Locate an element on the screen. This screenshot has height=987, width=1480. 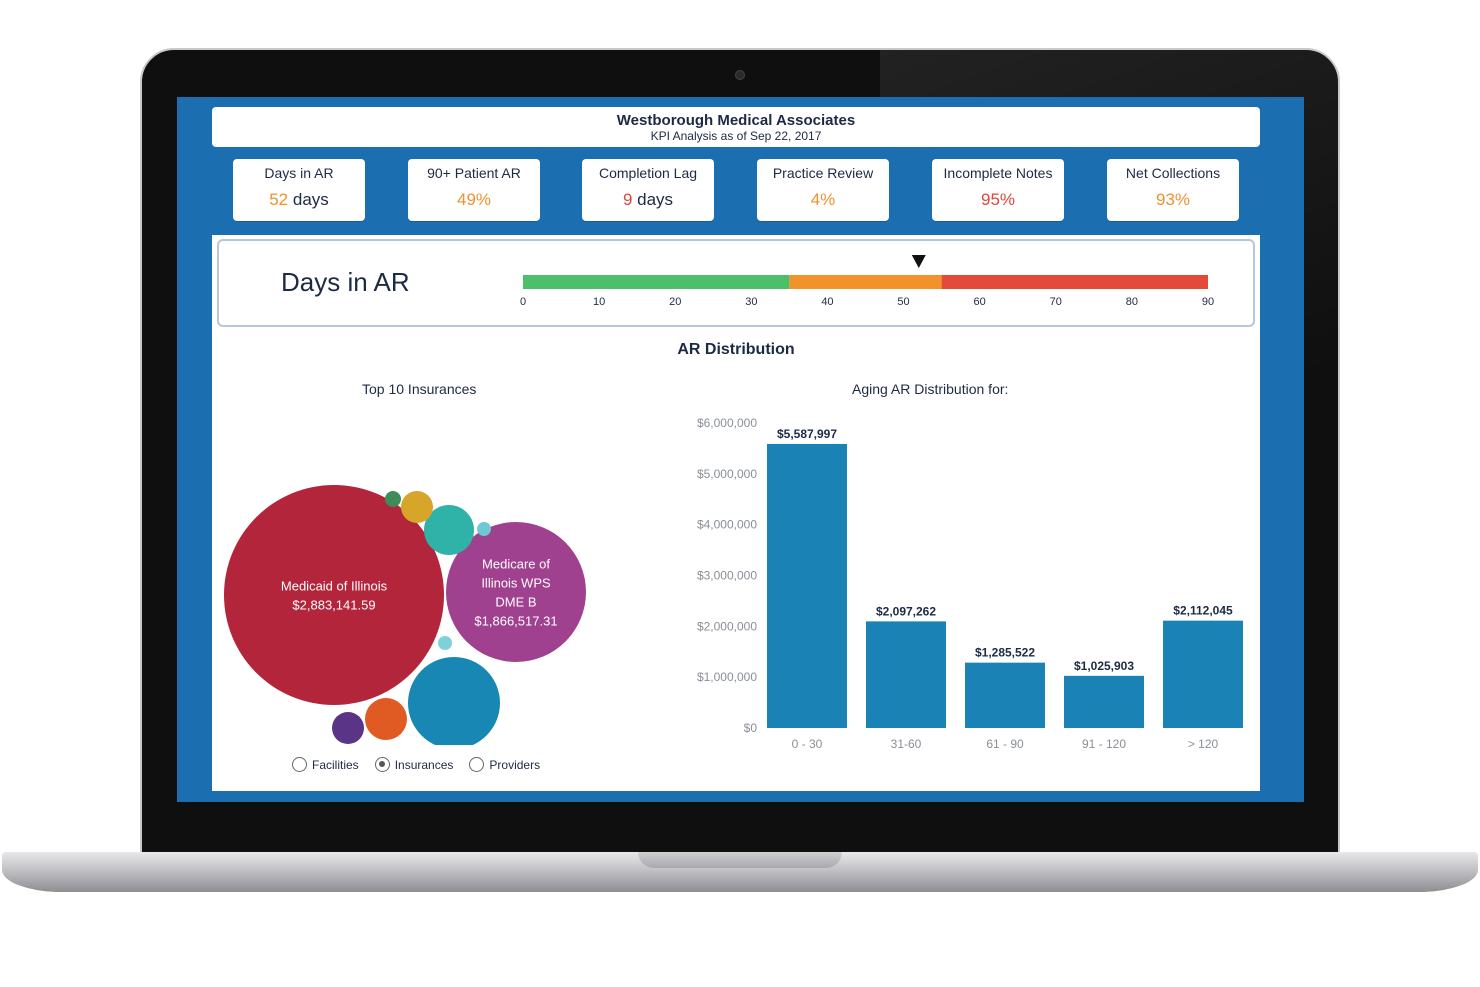
y-tick-label: $5,000,000 is located at coordinates (727, 474).